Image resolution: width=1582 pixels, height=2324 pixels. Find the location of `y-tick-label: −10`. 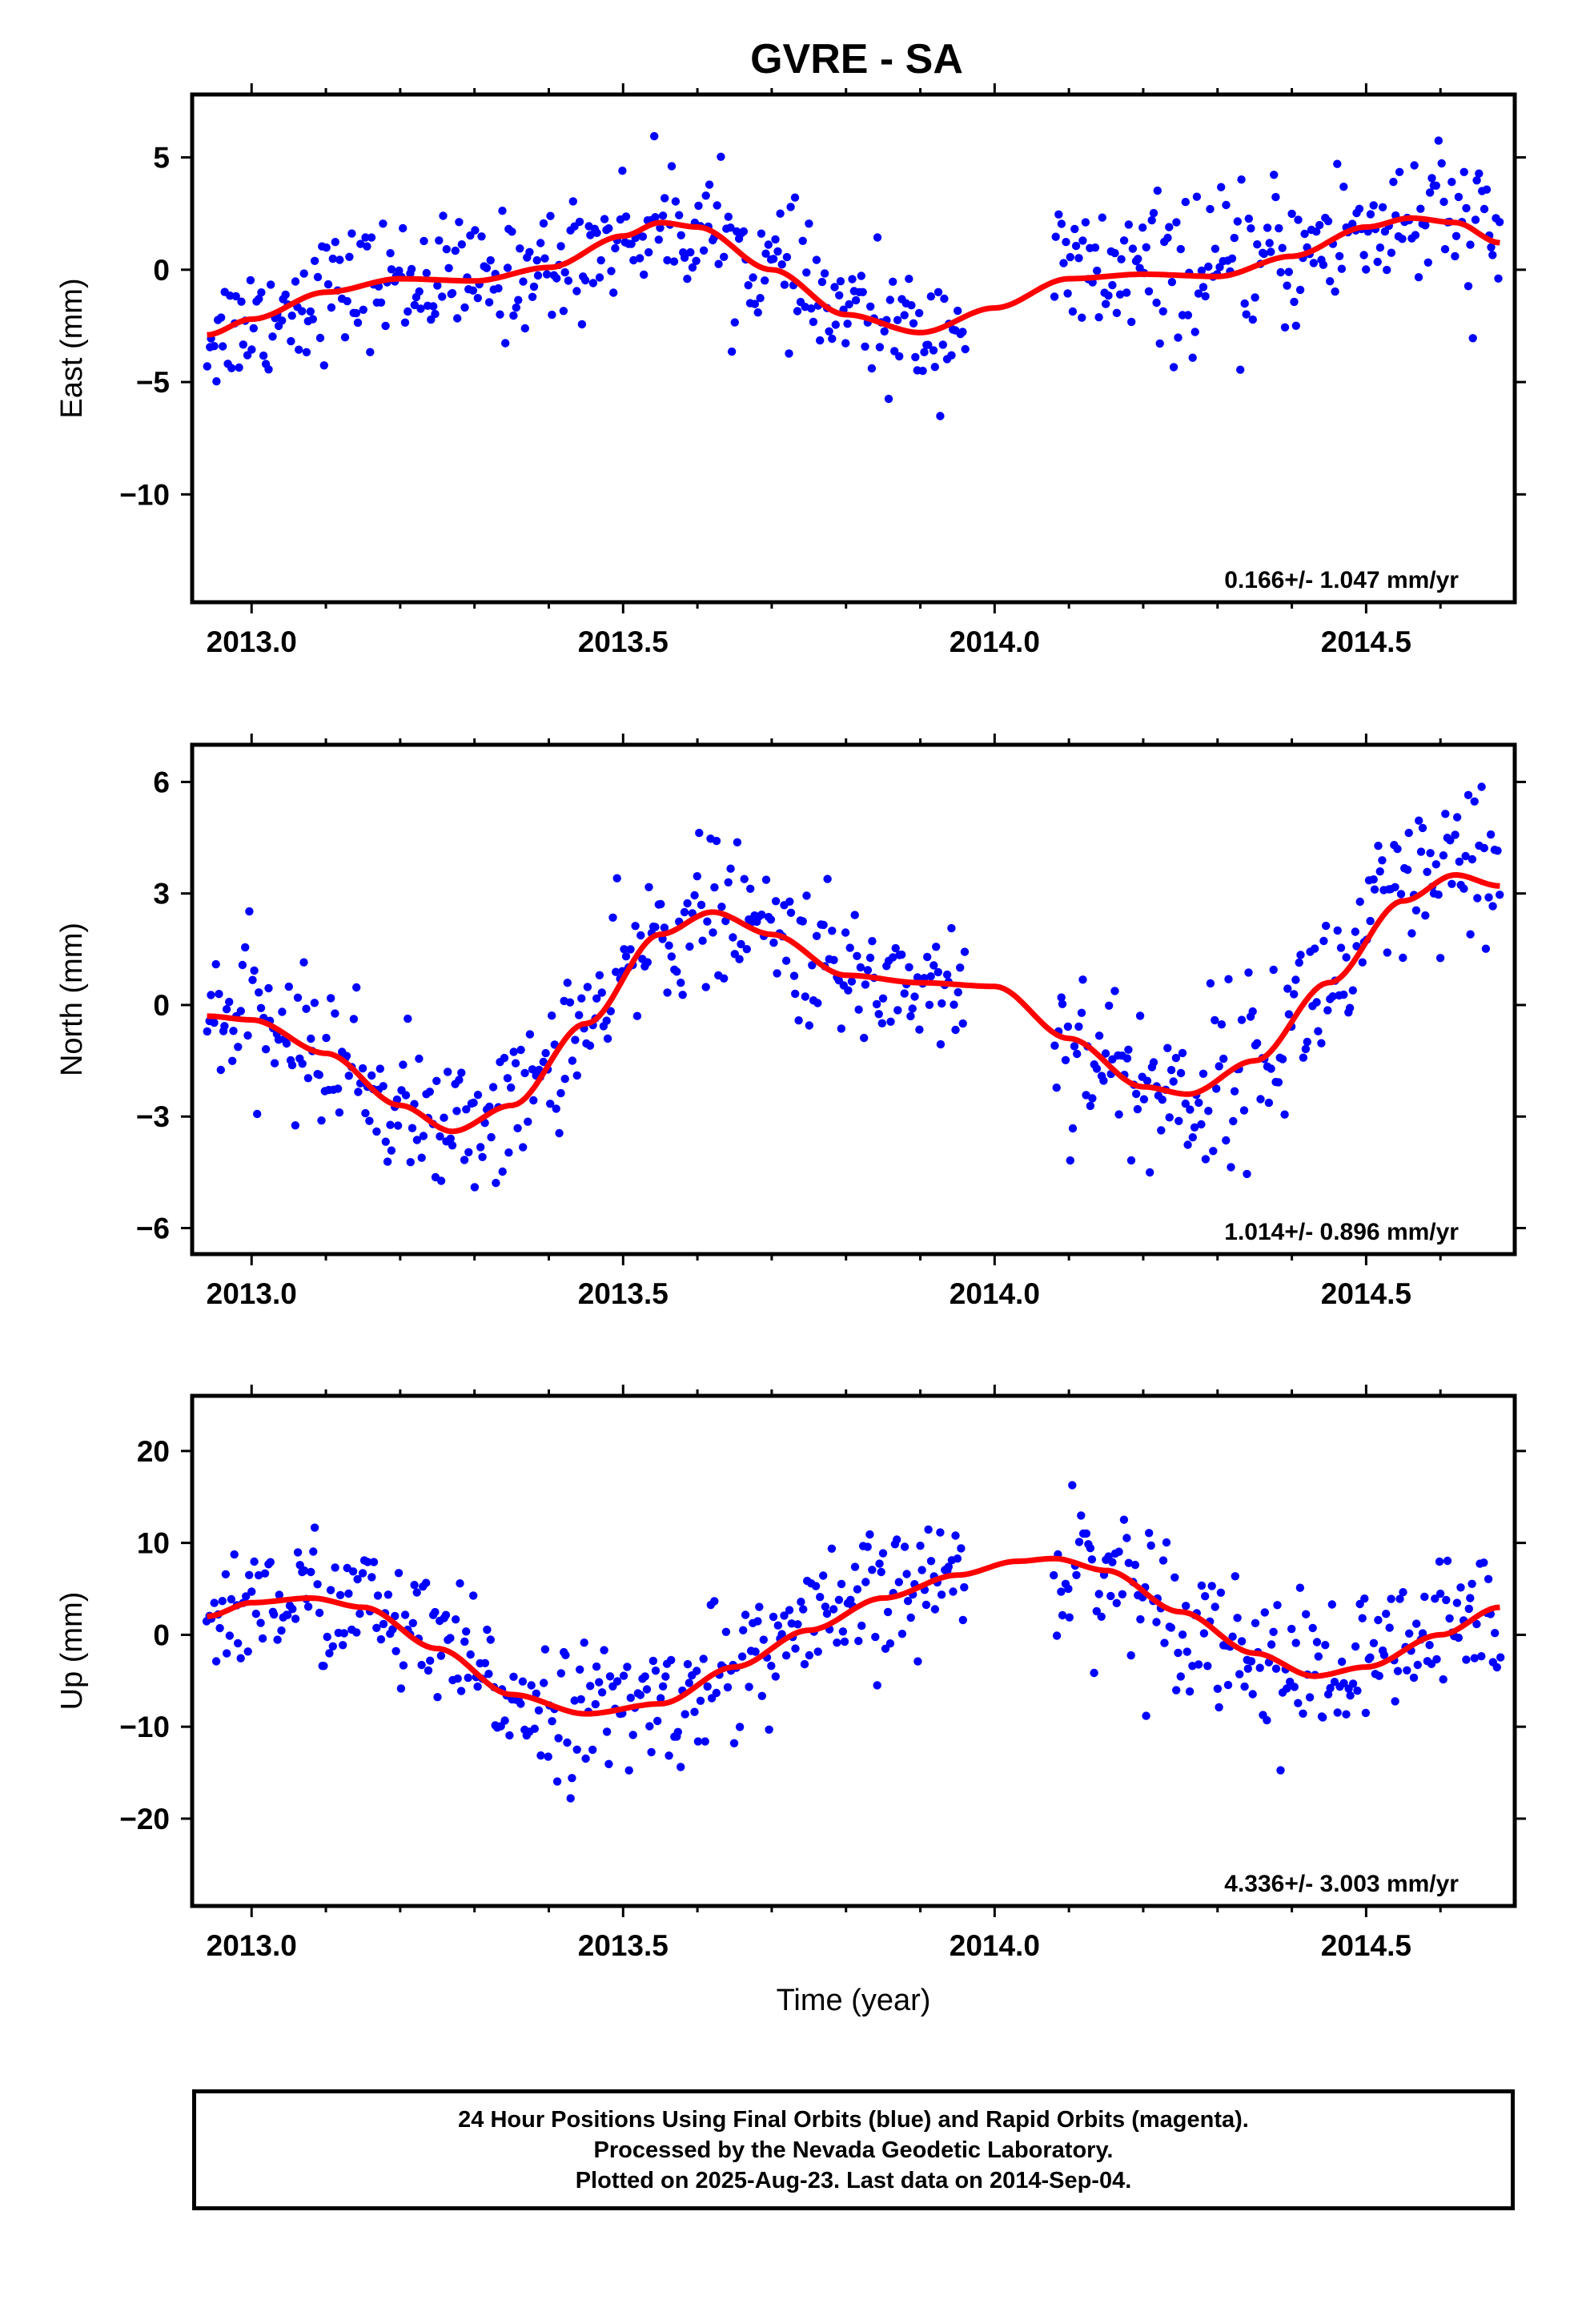

y-tick-label: −10 is located at coordinates (144, 494).